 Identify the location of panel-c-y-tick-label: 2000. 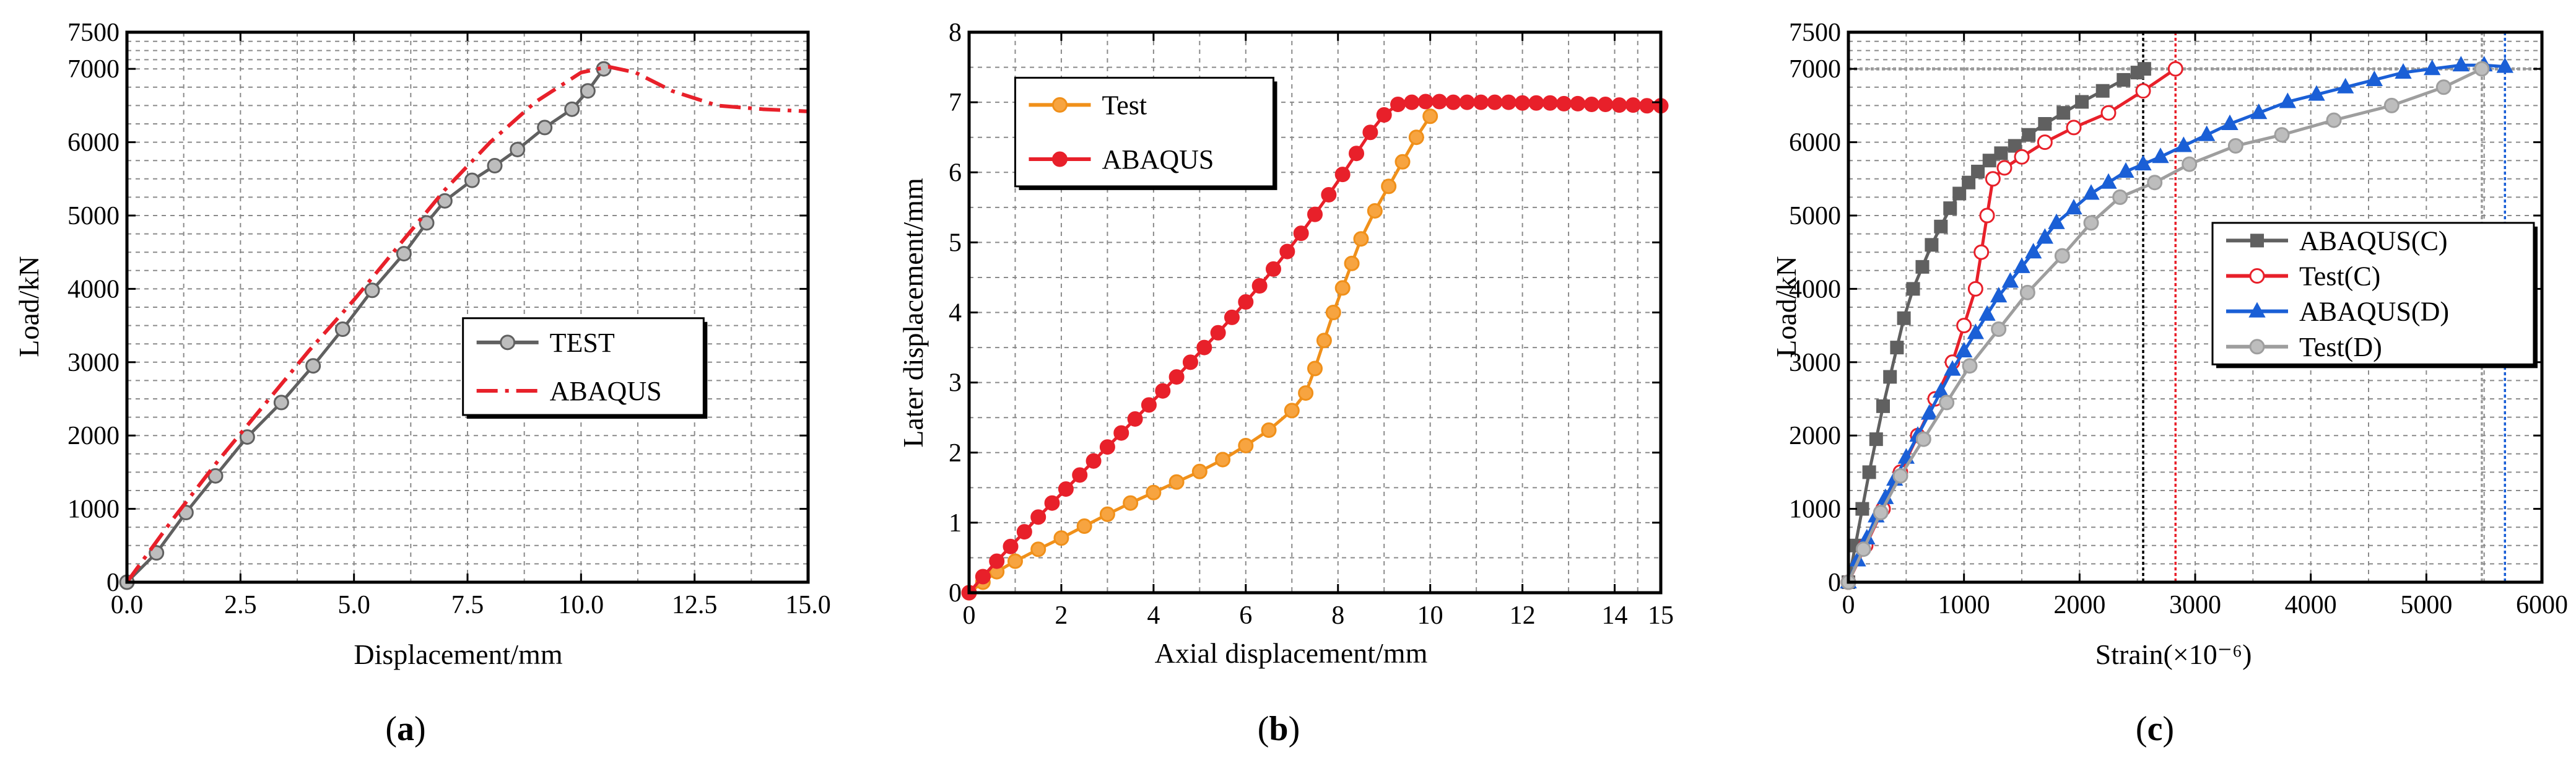
(1815, 436).